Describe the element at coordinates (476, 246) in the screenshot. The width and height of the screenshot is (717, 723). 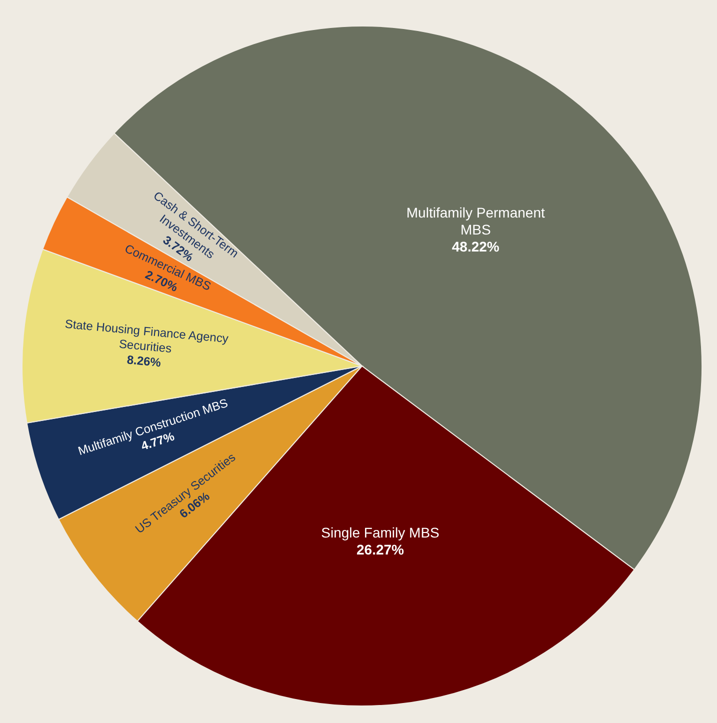
I see `data-label: 48.22%` at that location.